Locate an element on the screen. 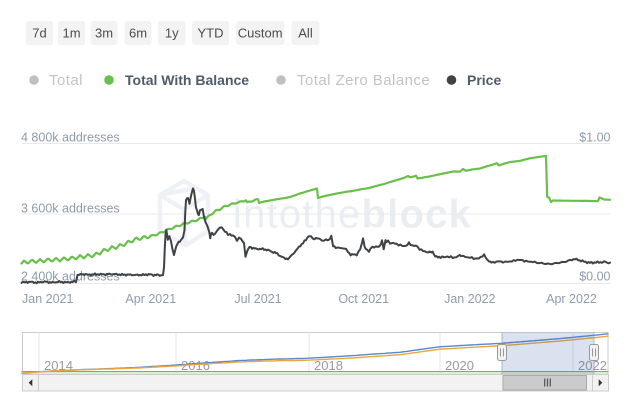 This screenshot has height=420, width=630. svg-text: 7d is located at coordinates (39, 33).